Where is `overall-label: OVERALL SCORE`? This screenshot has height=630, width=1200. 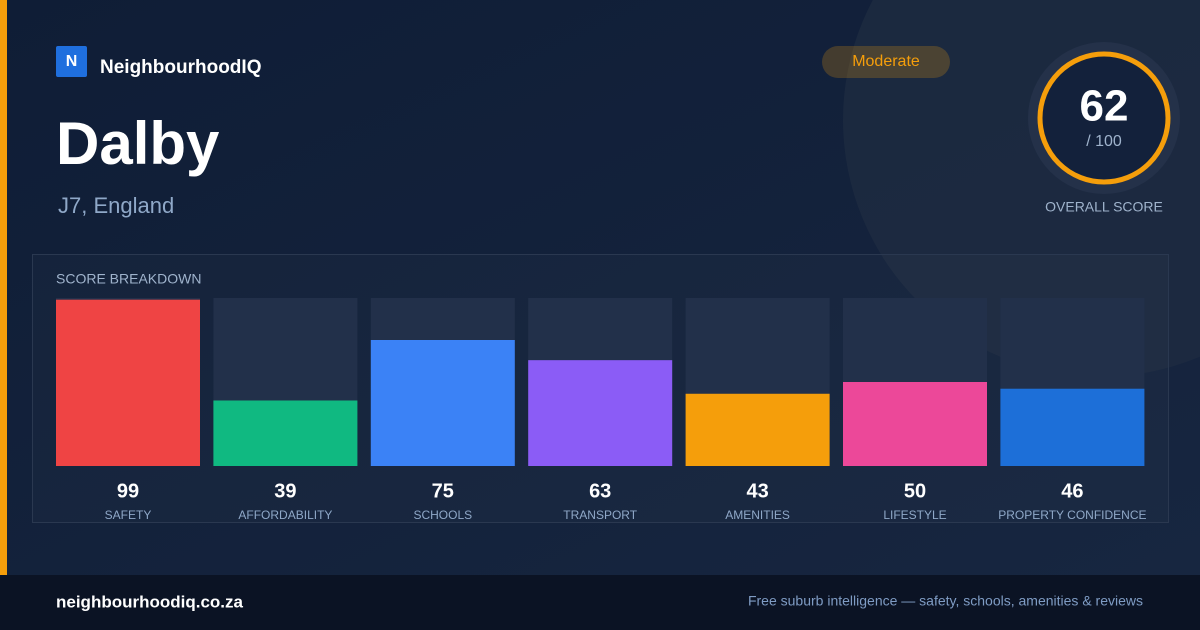
overall-label: OVERALL SCORE is located at coordinates (1104, 207).